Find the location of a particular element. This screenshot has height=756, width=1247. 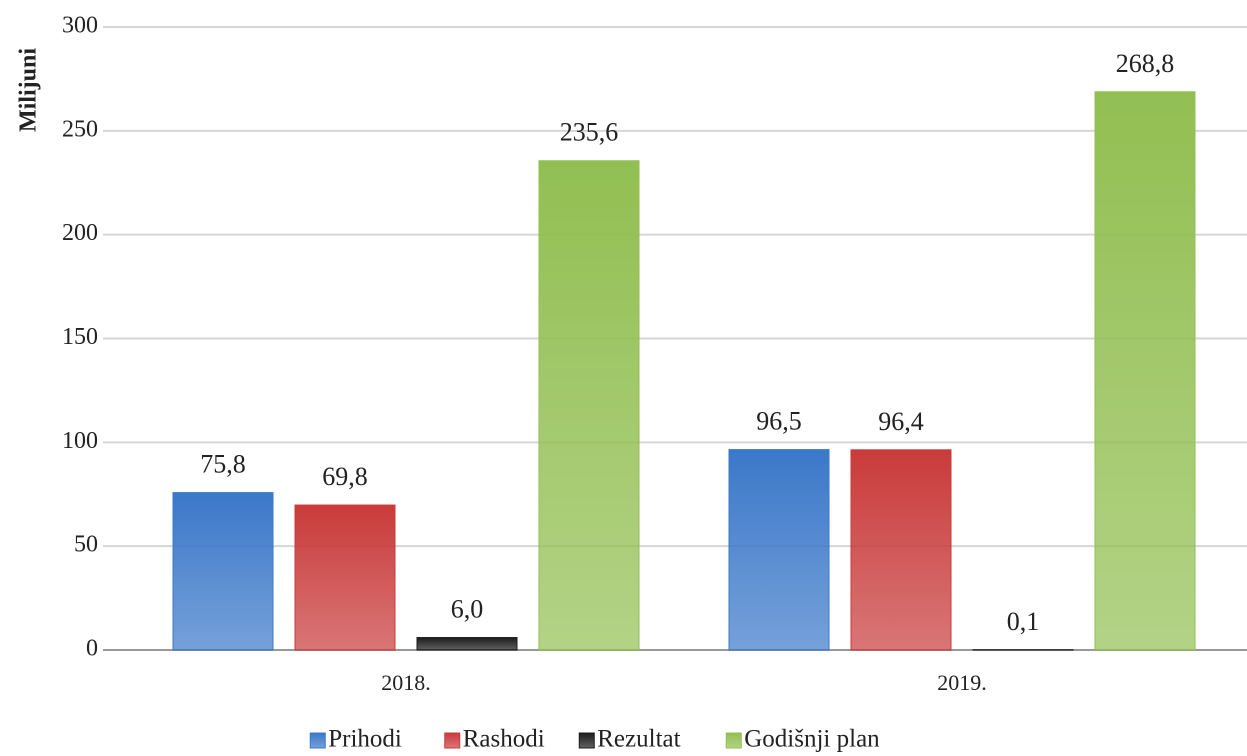

legend-label: Godišnji plan is located at coordinates (812, 739).